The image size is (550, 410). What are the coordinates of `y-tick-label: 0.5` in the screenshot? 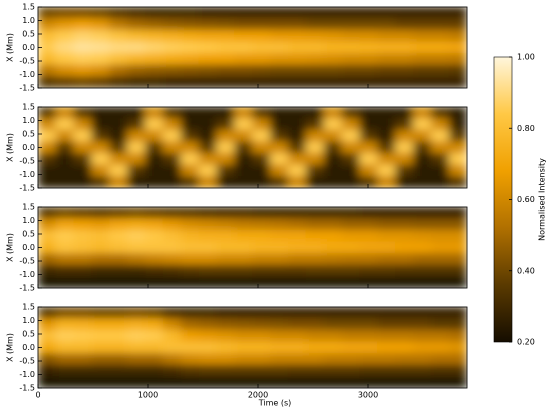 It's located at (28, 334).